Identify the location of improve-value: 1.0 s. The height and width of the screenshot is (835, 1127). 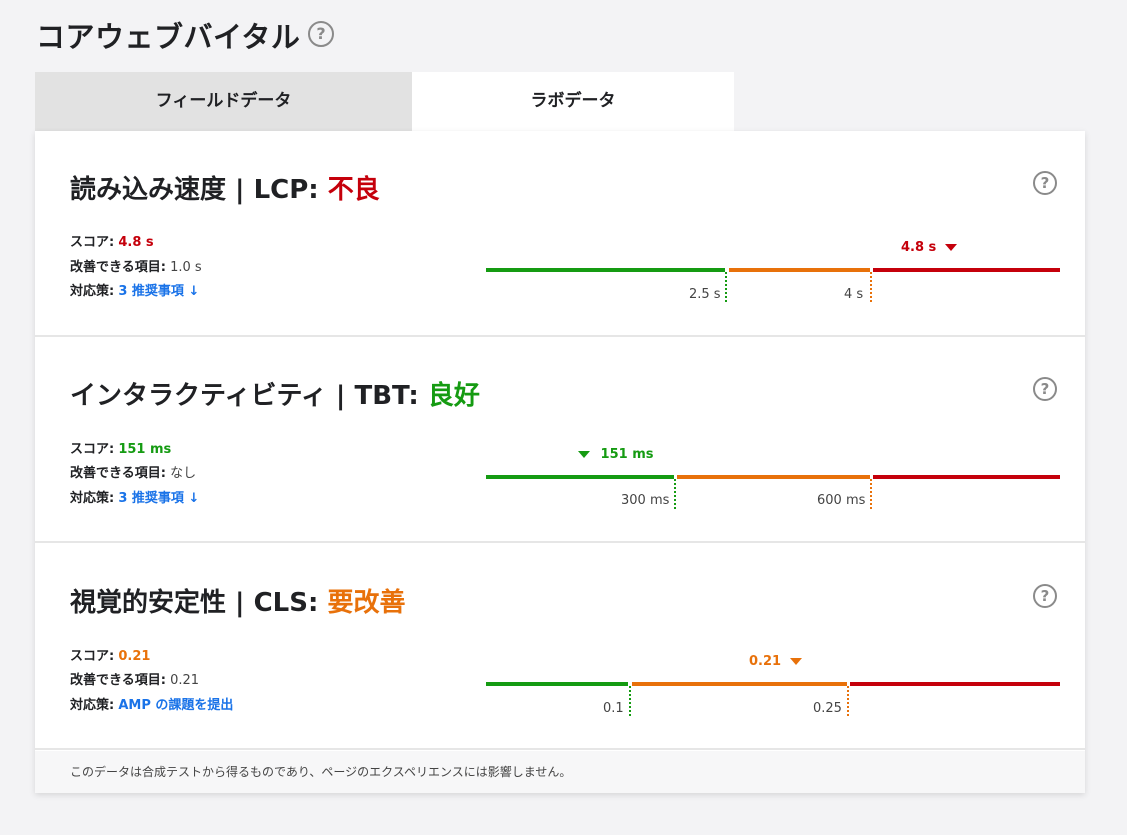
(186, 267).